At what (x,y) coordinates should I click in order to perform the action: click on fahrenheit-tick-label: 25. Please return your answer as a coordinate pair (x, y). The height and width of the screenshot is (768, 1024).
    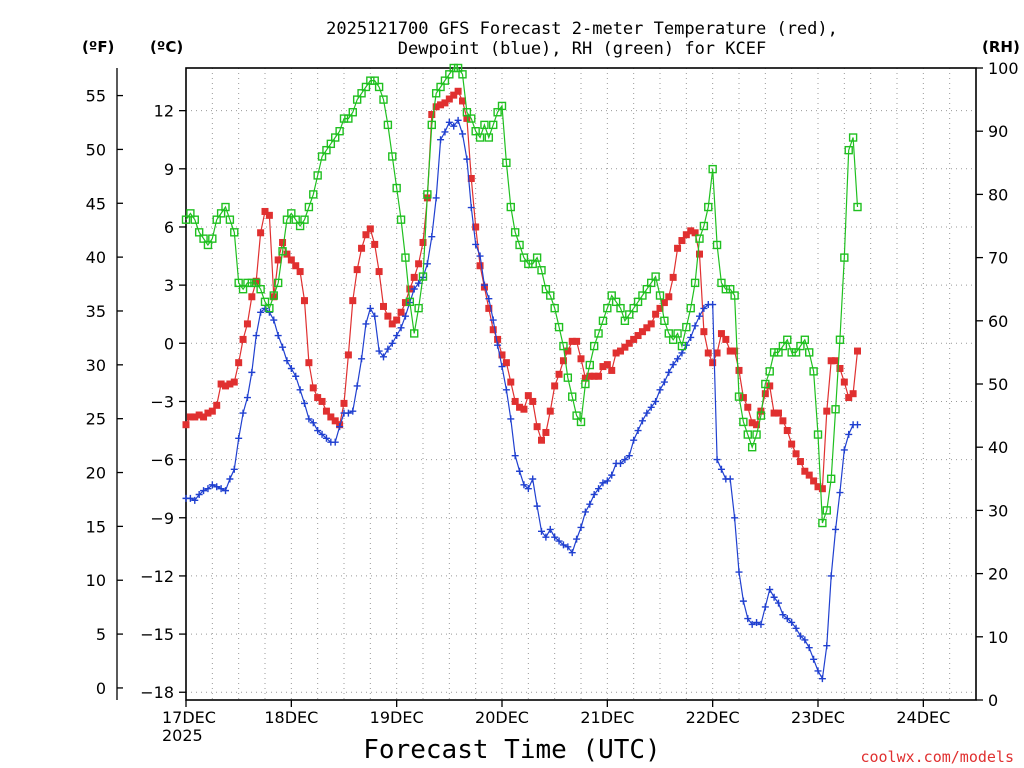
    Looking at the image, I should click on (96, 419).